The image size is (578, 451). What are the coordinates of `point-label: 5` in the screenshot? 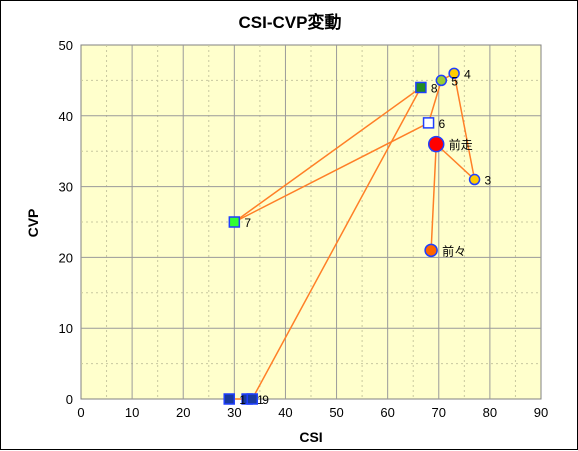 It's located at (454, 81).